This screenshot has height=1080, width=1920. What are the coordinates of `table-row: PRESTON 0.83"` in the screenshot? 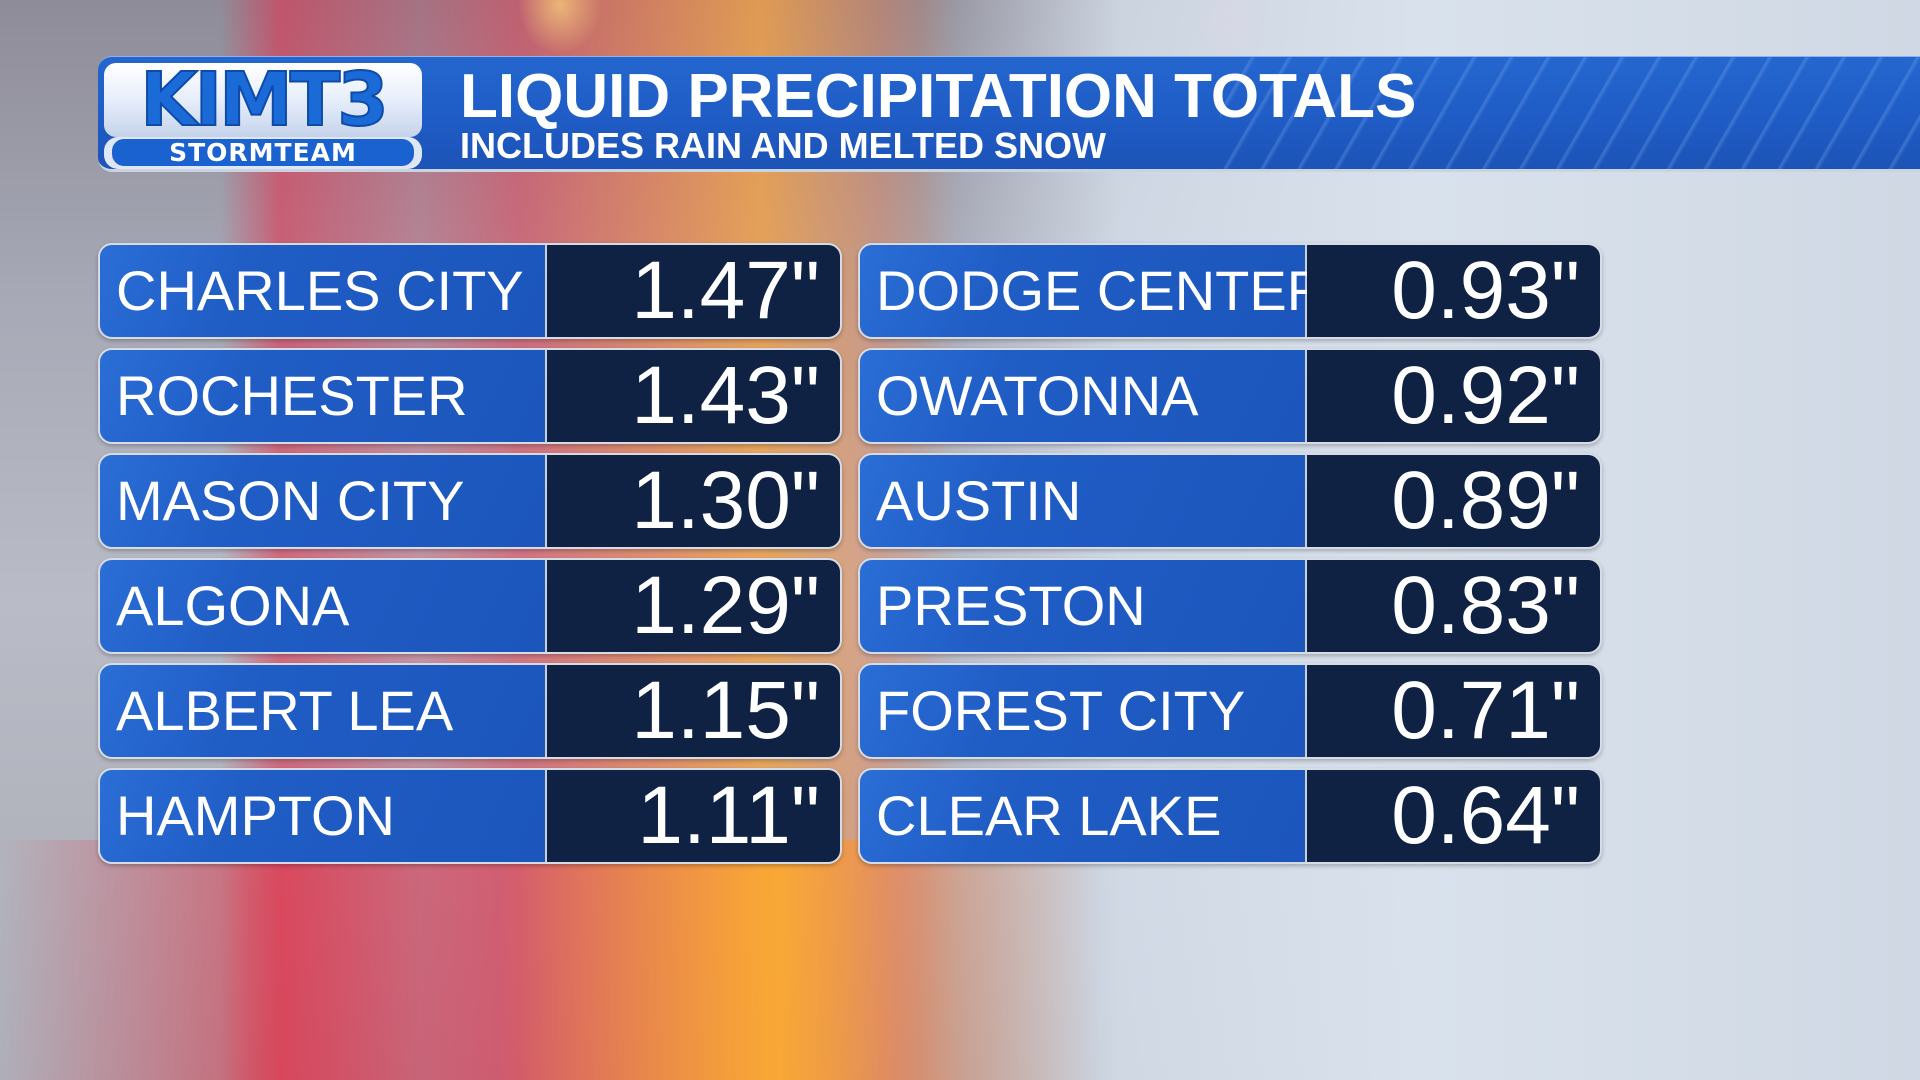 It's located at (1230, 606).